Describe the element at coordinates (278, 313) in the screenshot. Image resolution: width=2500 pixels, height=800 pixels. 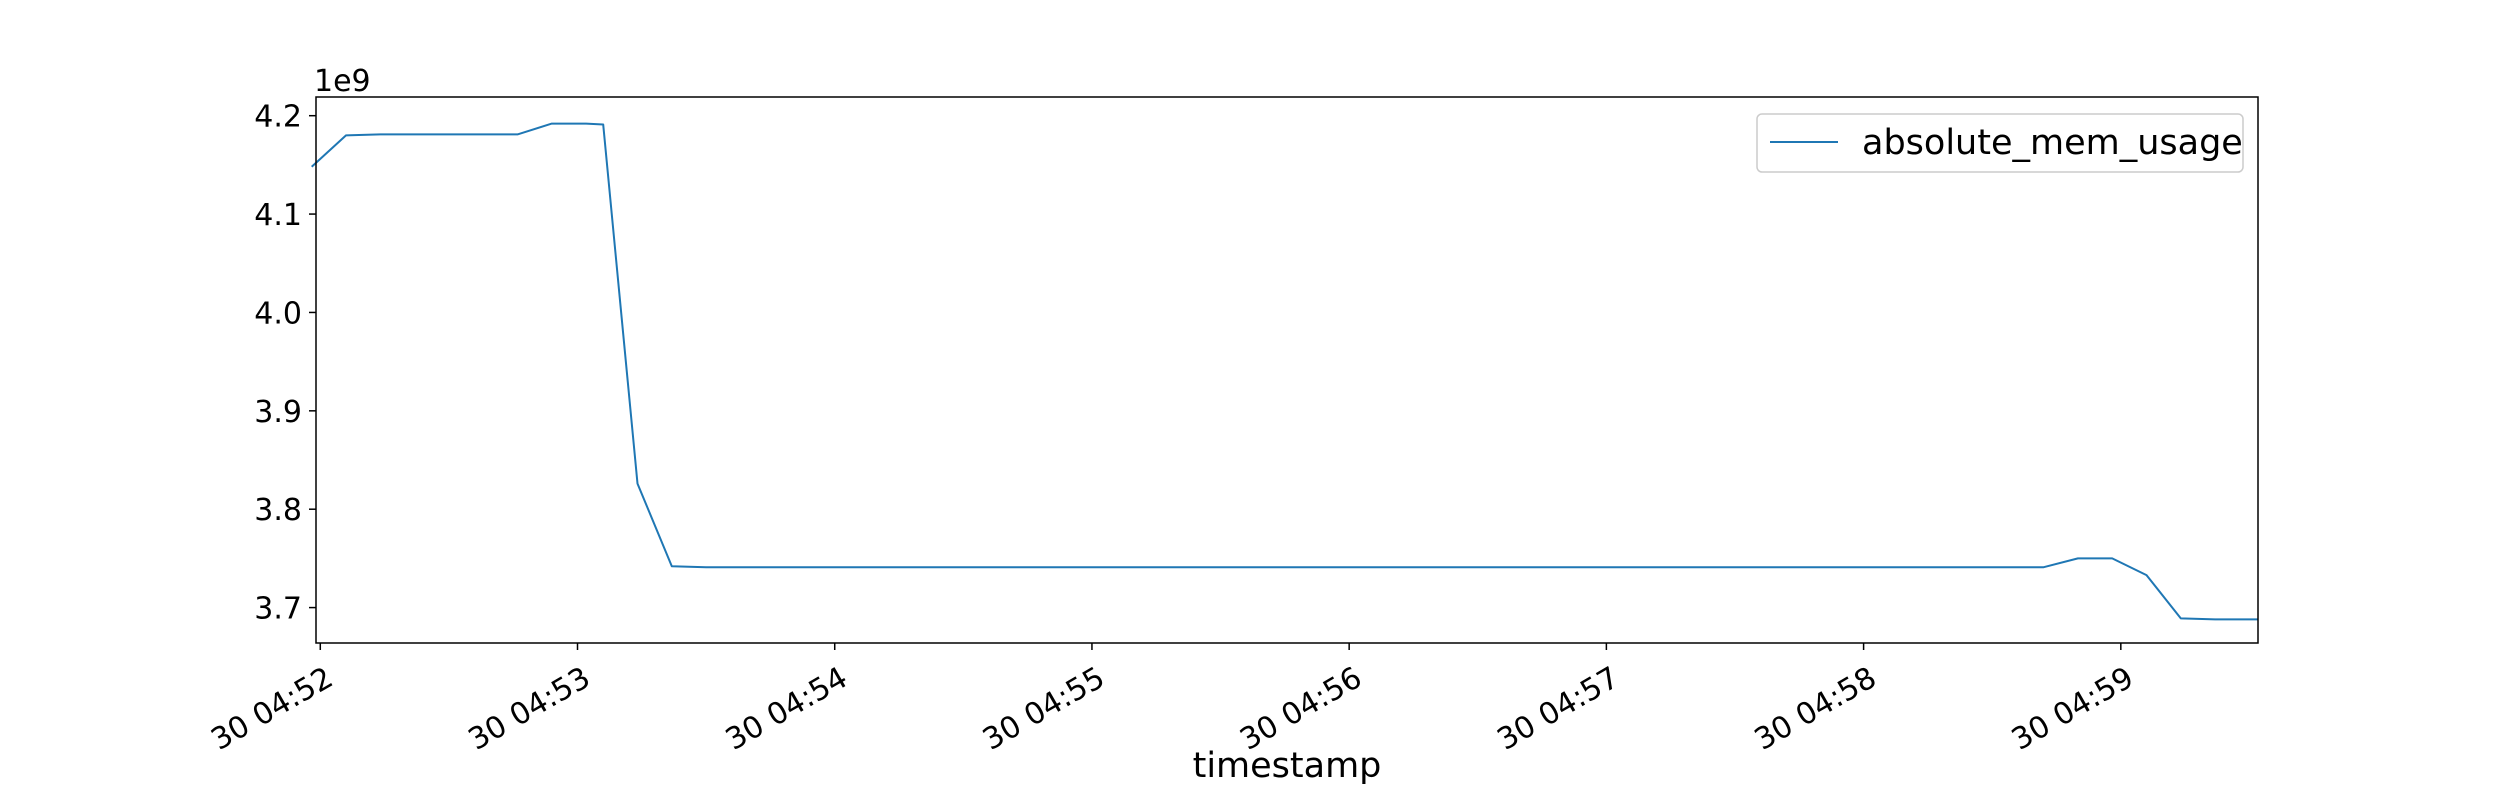
I see `y-tick-label: 4.0` at that location.